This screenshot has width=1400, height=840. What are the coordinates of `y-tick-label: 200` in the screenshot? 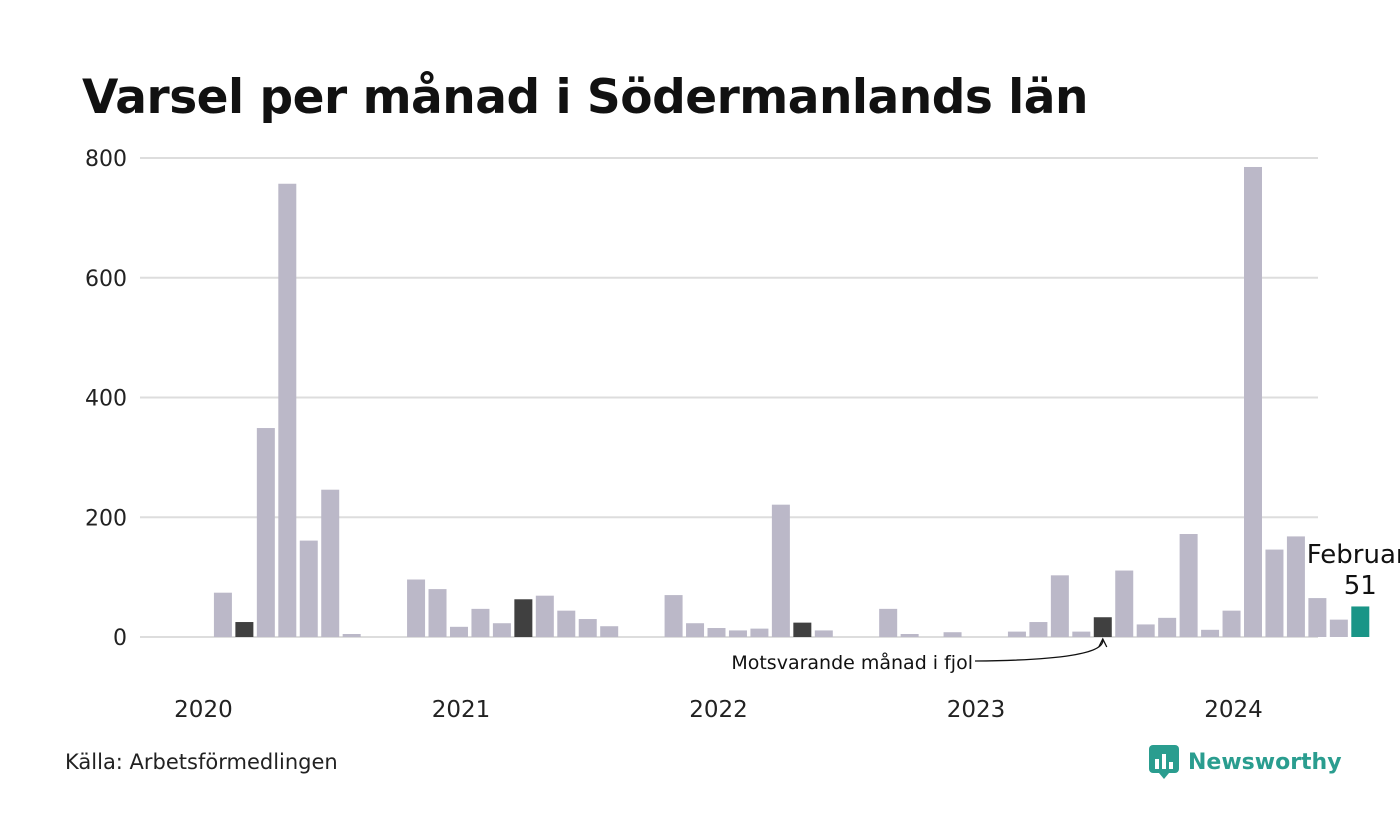 It's located at (106, 518).